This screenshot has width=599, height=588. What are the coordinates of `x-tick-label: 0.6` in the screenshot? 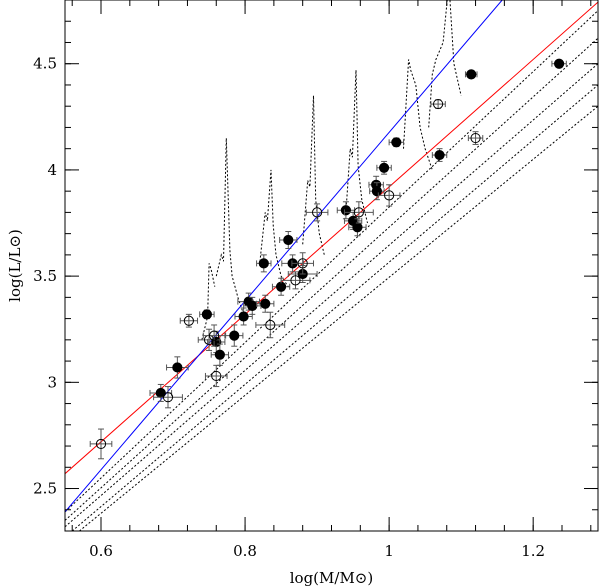 It's located at (101, 551).